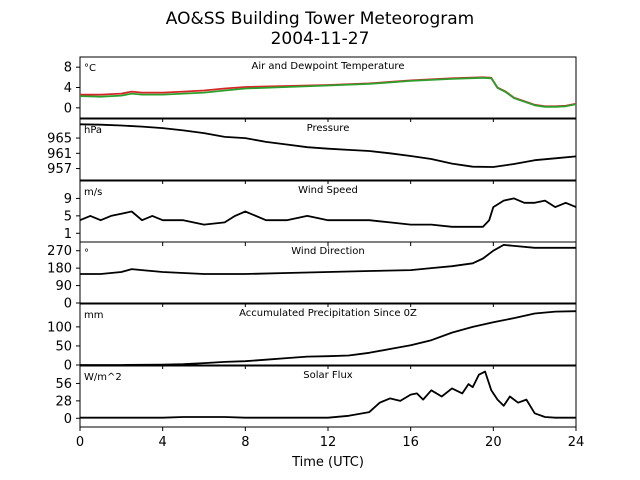 Image resolution: width=640 pixels, height=480 pixels. What do you see at coordinates (328, 313) in the screenshot?
I see `panel-title: Accumulated Precipitation Since 0Z` at bounding box center [328, 313].